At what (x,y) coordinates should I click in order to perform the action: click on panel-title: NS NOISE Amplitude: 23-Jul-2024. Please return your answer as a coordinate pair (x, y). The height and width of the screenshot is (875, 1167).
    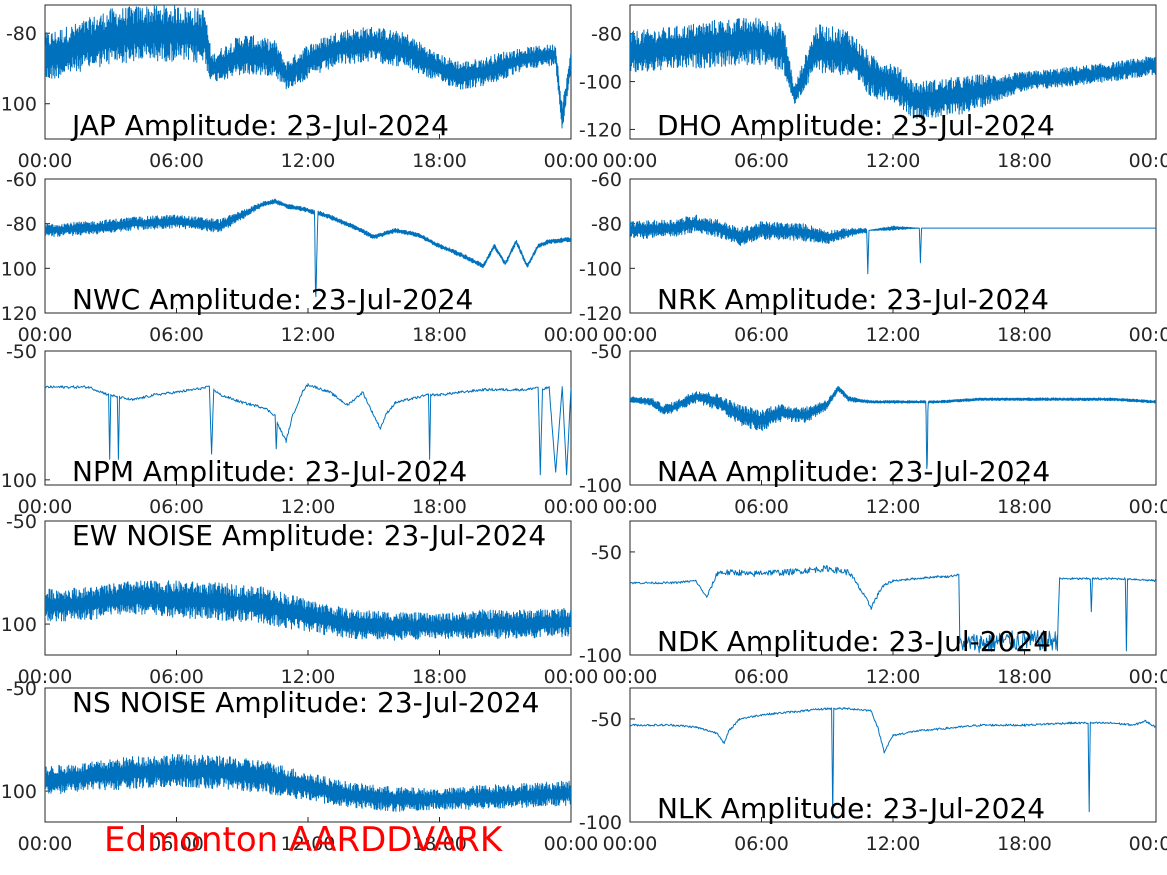
    Looking at the image, I should click on (305, 702).